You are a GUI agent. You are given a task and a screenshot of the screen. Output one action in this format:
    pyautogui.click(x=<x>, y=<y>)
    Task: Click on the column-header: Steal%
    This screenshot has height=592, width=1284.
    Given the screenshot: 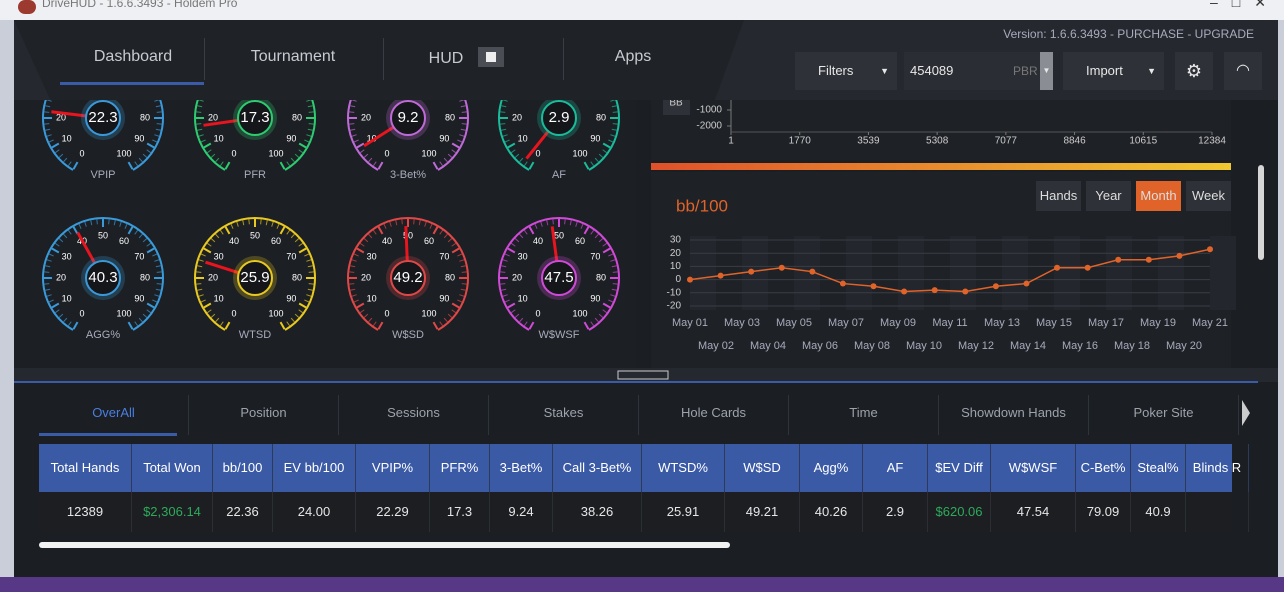 What is the action you would take?
    pyautogui.click(x=1158, y=468)
    